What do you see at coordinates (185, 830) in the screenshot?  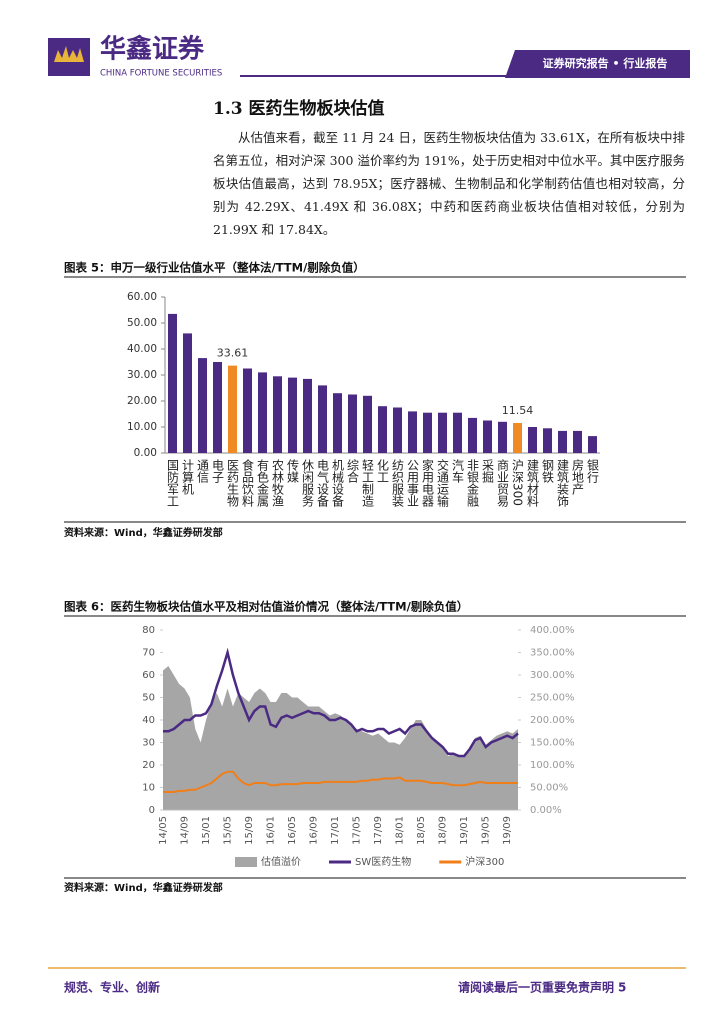 I see `x-tick-label: 14/09` at bounding box center [185, 830].